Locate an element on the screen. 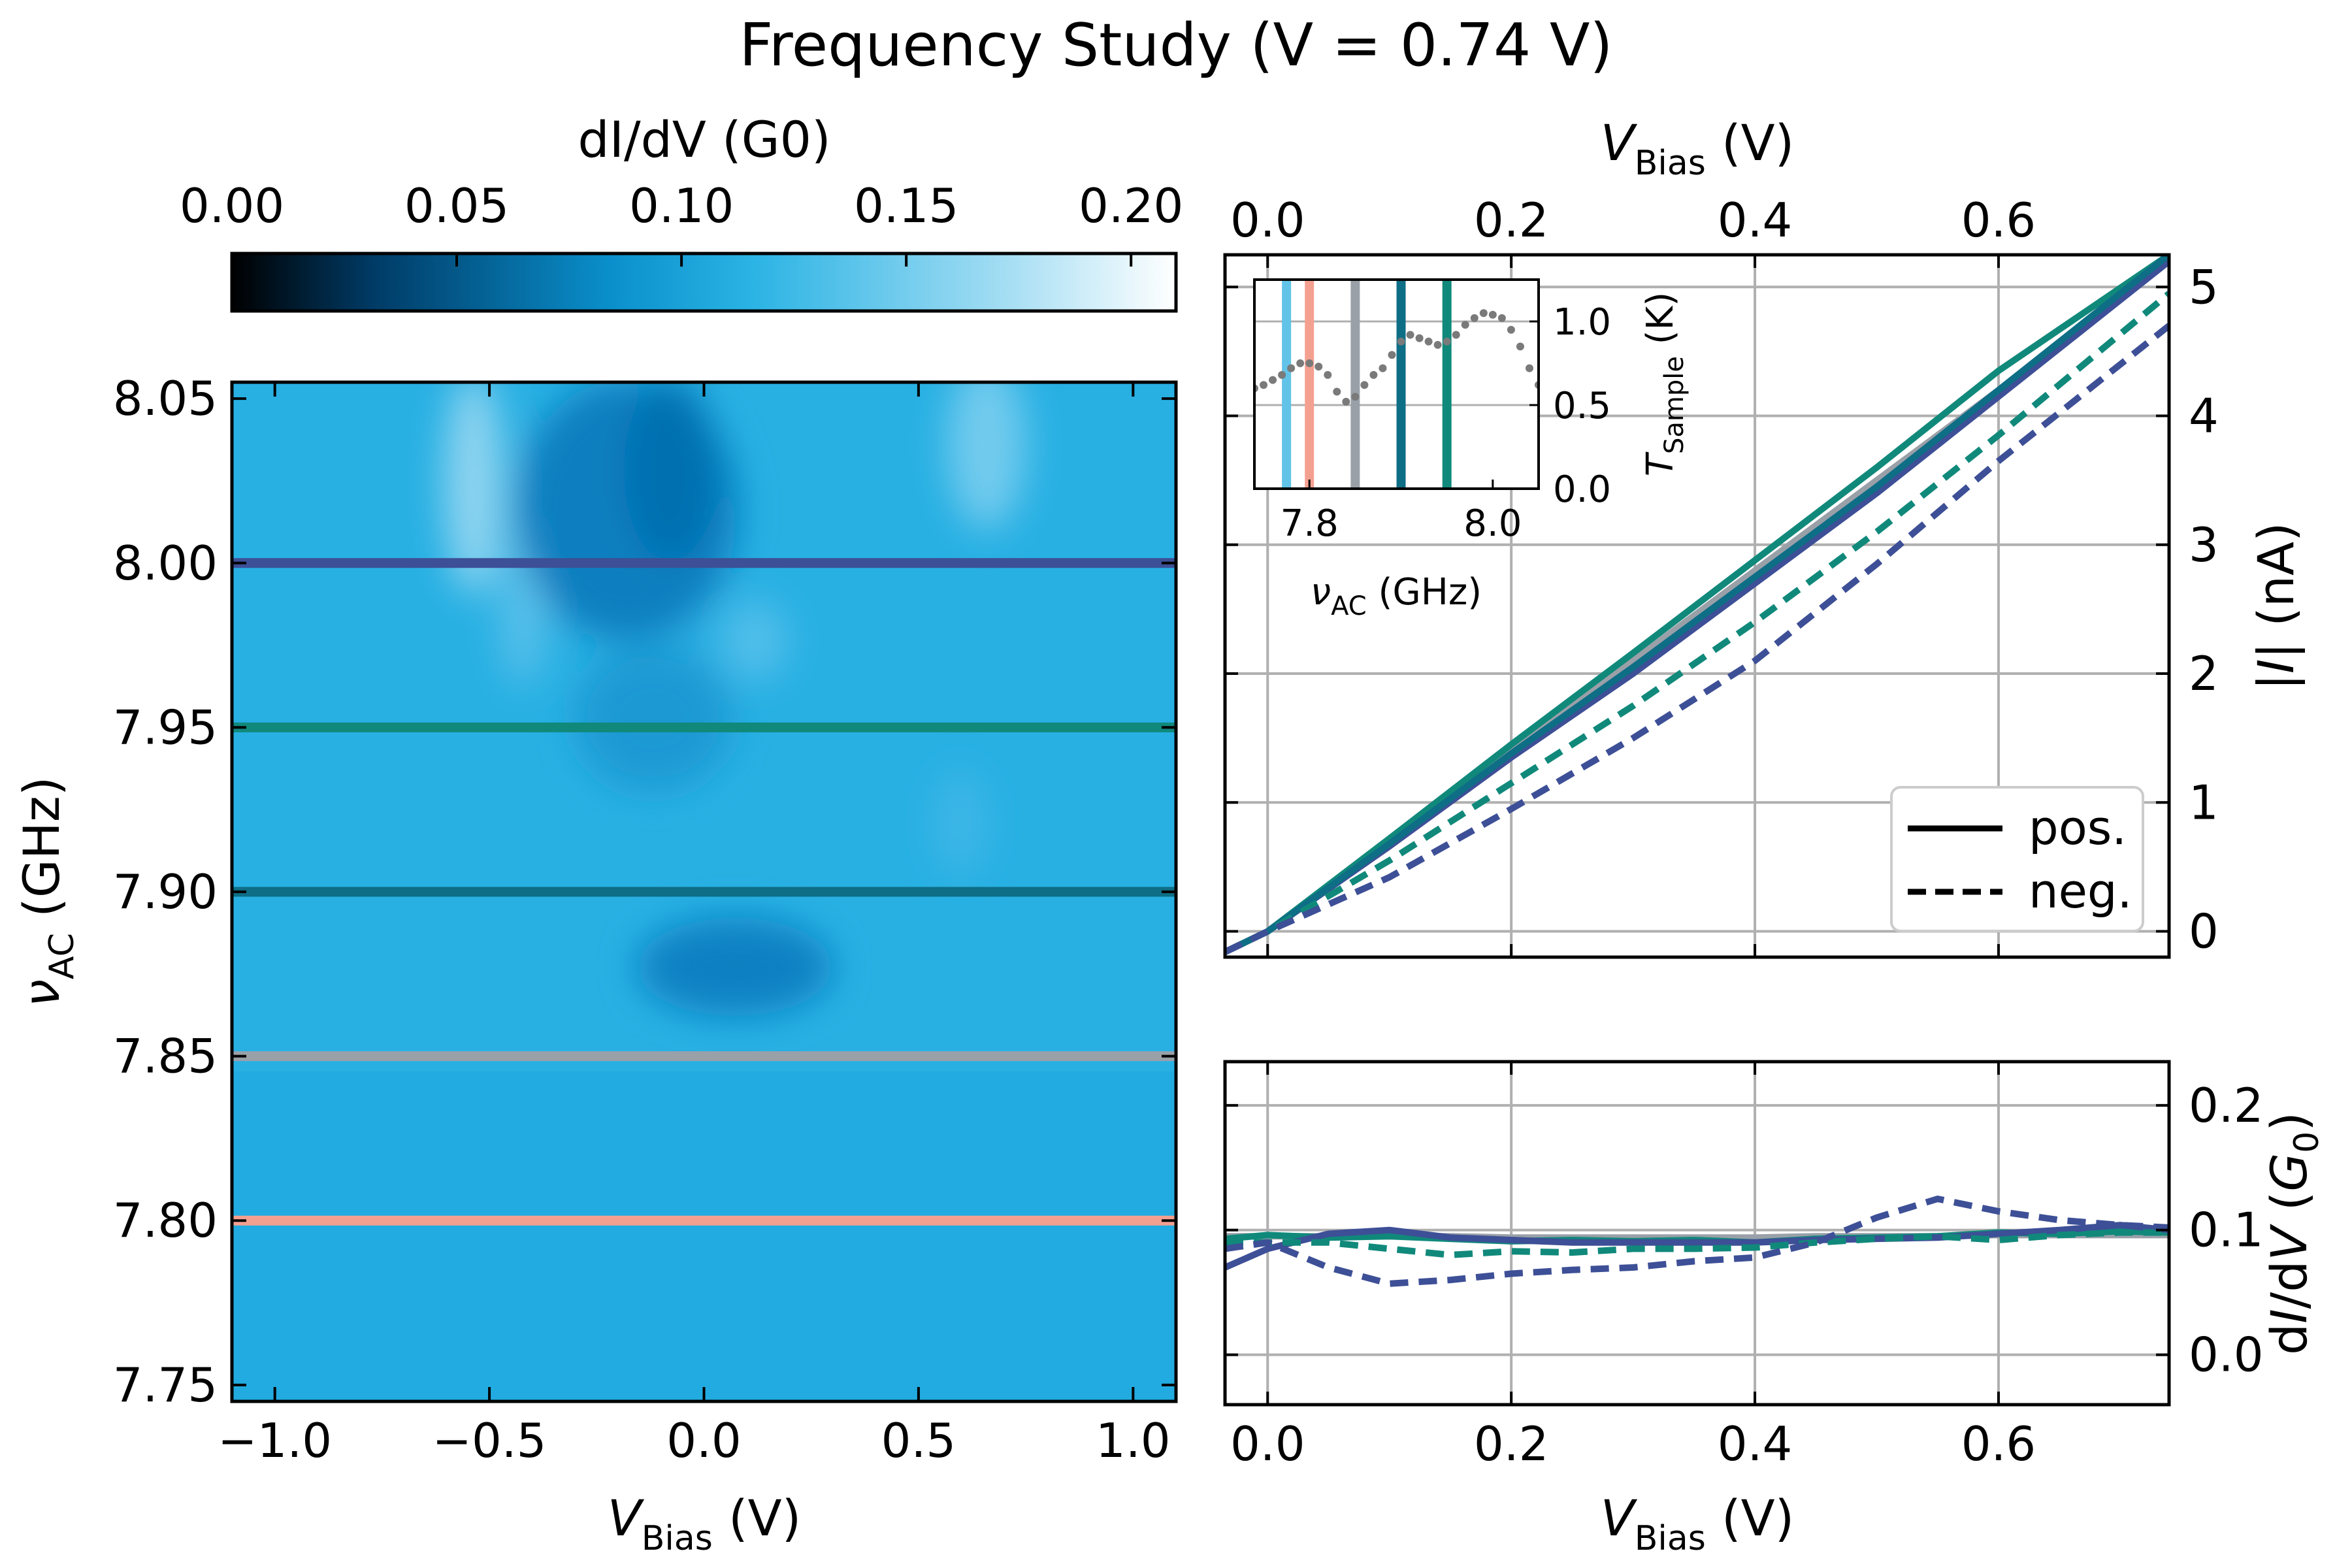  inset-temperature: 7.8 8.0 0.0 0.5 1.0 νAC (GHz) TSample (K) is located at coordinates (1471, 449).